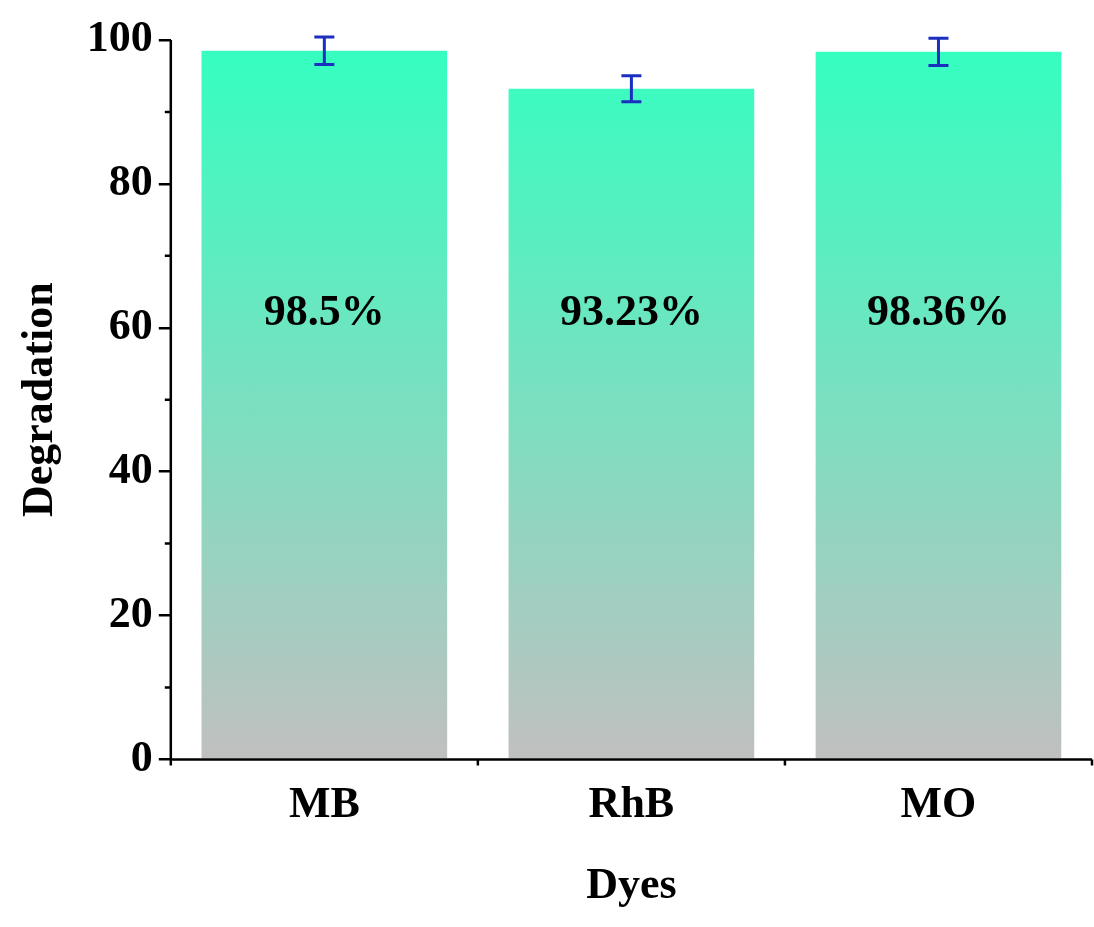 This screenshot has height=927, width=1094. What do you see at coordinates (141, 756) in the screenshot?
I see `y-tick-label: 0` at bounding box center [141, 756].